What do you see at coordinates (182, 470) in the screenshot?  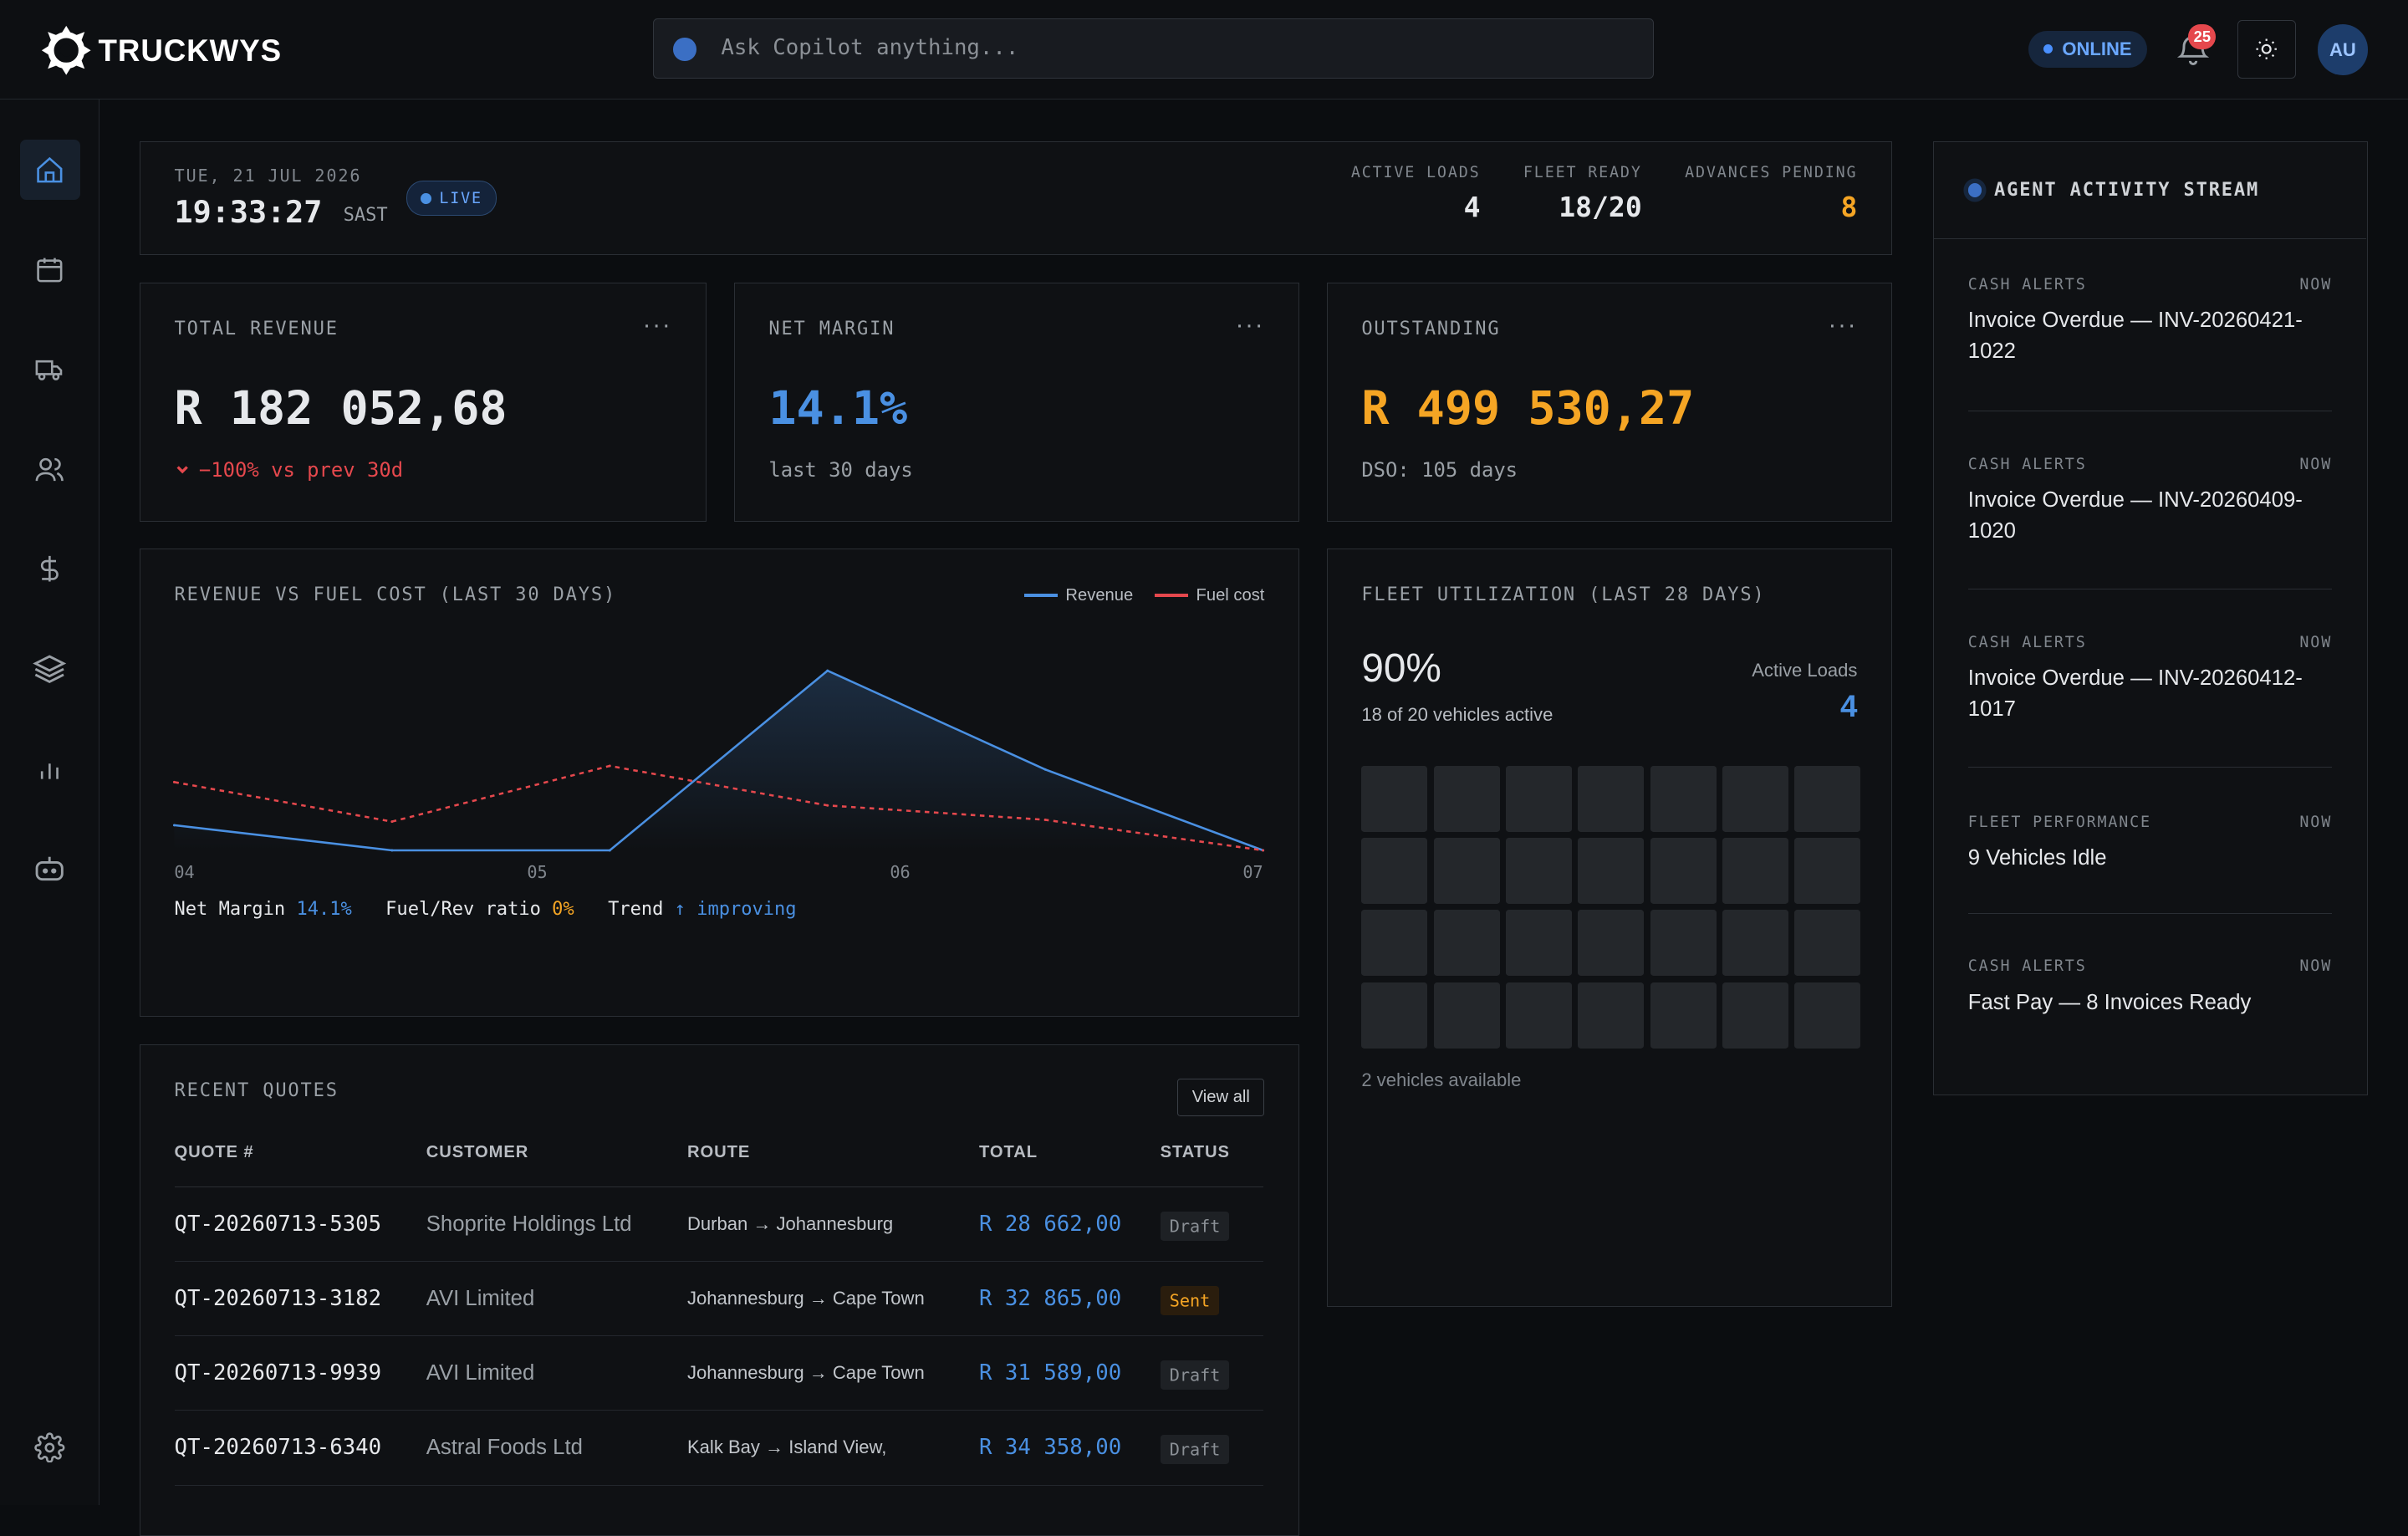 I see `chevron-down-icon` at bounding box center [182, 470].